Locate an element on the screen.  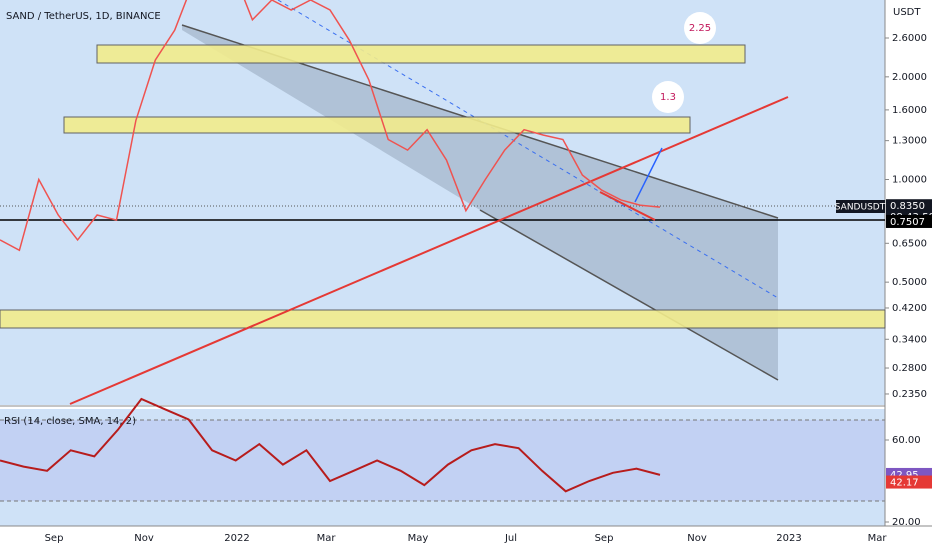
price-tick-label: 0.2350 is located at coordinates (909, 394).